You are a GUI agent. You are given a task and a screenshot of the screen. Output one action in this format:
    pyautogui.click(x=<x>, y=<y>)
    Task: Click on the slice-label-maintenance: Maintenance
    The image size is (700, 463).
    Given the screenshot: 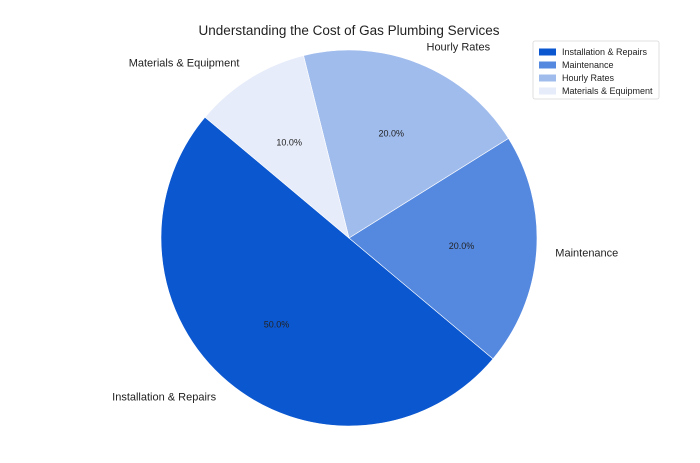 What is the action you would take?
    pyautogui.click(x=586, y=253)
    